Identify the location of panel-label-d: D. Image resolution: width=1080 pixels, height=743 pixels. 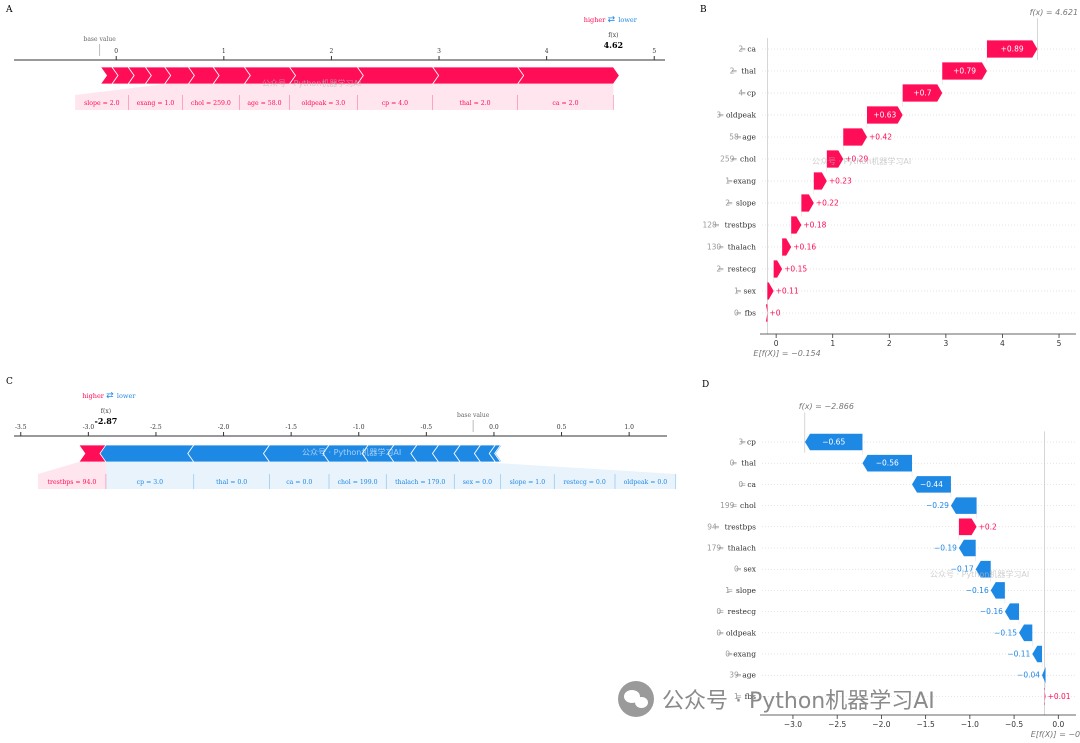
(705, 385).